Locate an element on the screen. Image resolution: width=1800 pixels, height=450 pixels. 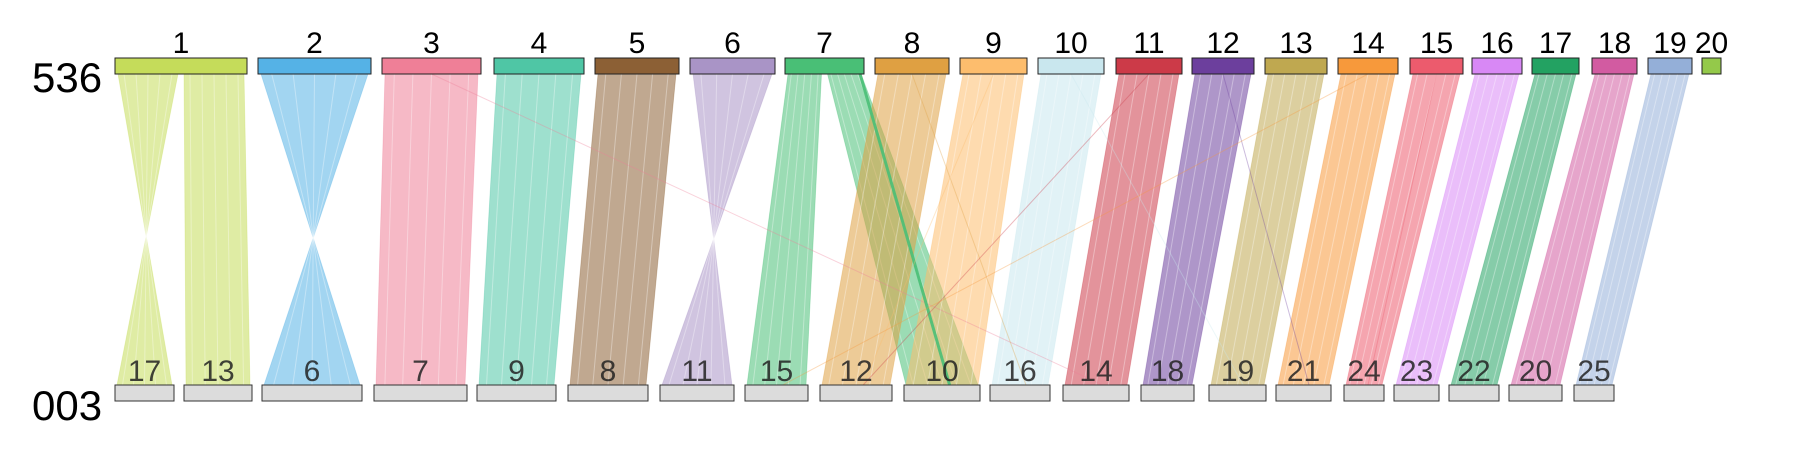
bottom-chromosome-label: 17 is located at coordinates (144, 371).